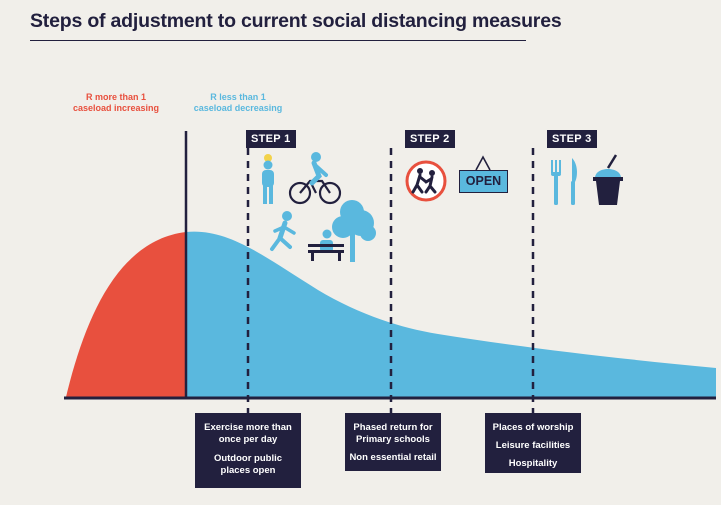 The width and height of the screenshot is (721, 505). What do you see at coordinates (608, 179) in the screenshot?
I see `drink-cup-icon` at bounding box center [608, 179].